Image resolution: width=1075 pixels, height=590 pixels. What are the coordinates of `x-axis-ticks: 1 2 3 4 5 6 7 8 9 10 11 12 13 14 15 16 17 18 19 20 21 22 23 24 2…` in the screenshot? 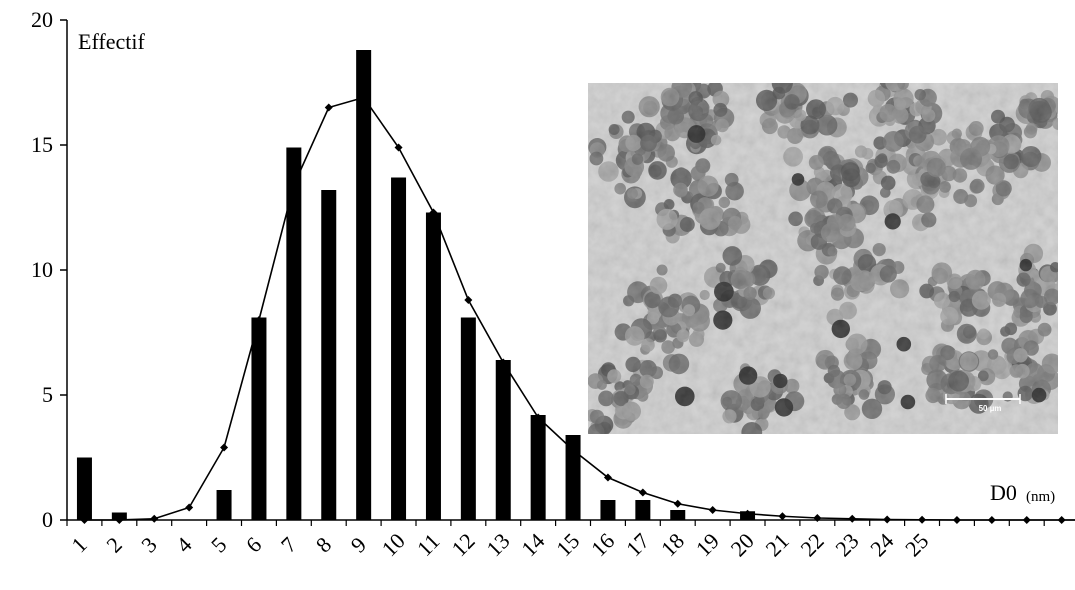 It's located at (555, 540).